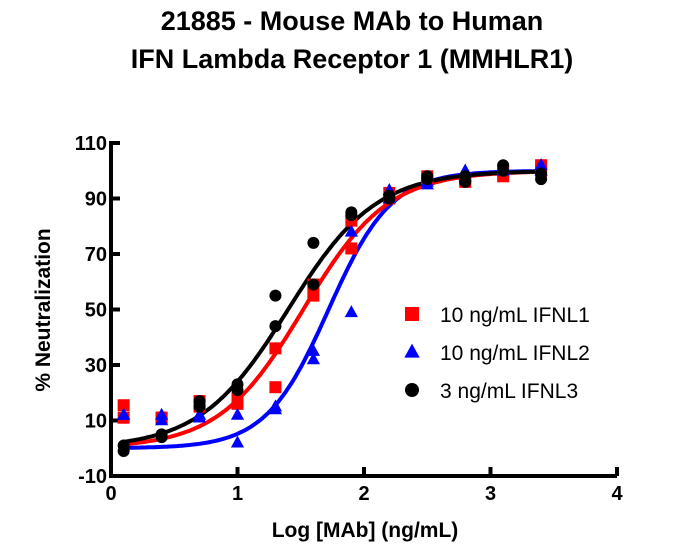 This screenshot has width=690, height=550. What do you see at coordinates (91, 144) in the screenshot?
I see `y-tick-label: 110` at bounding box center [91, 144].